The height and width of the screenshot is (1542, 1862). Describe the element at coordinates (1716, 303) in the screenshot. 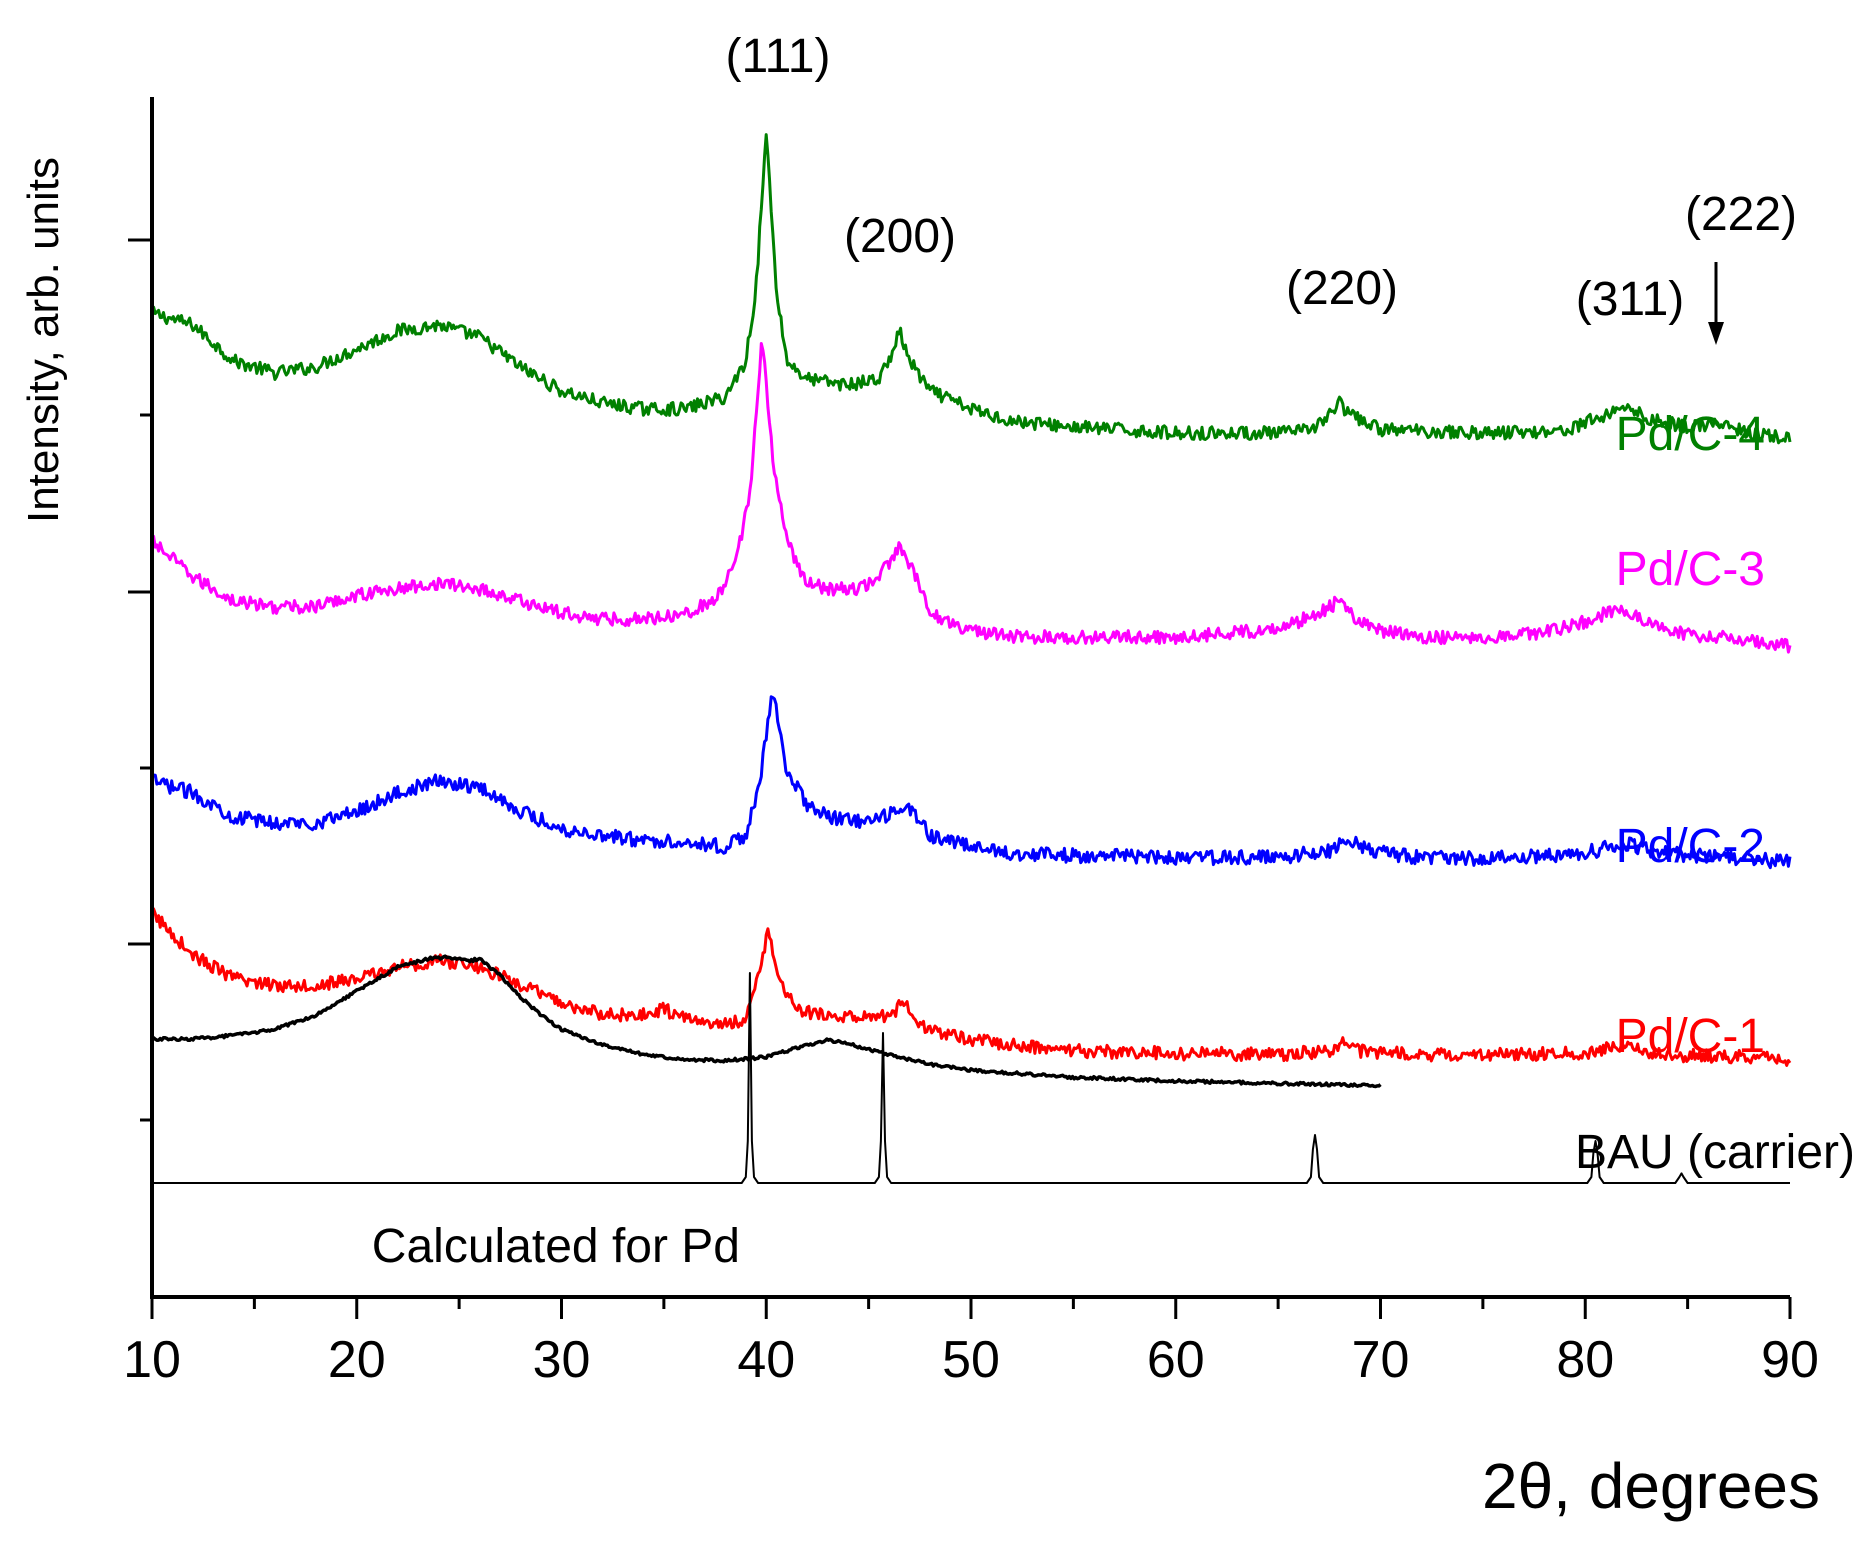

I see `peak-222-arrow` at that location.